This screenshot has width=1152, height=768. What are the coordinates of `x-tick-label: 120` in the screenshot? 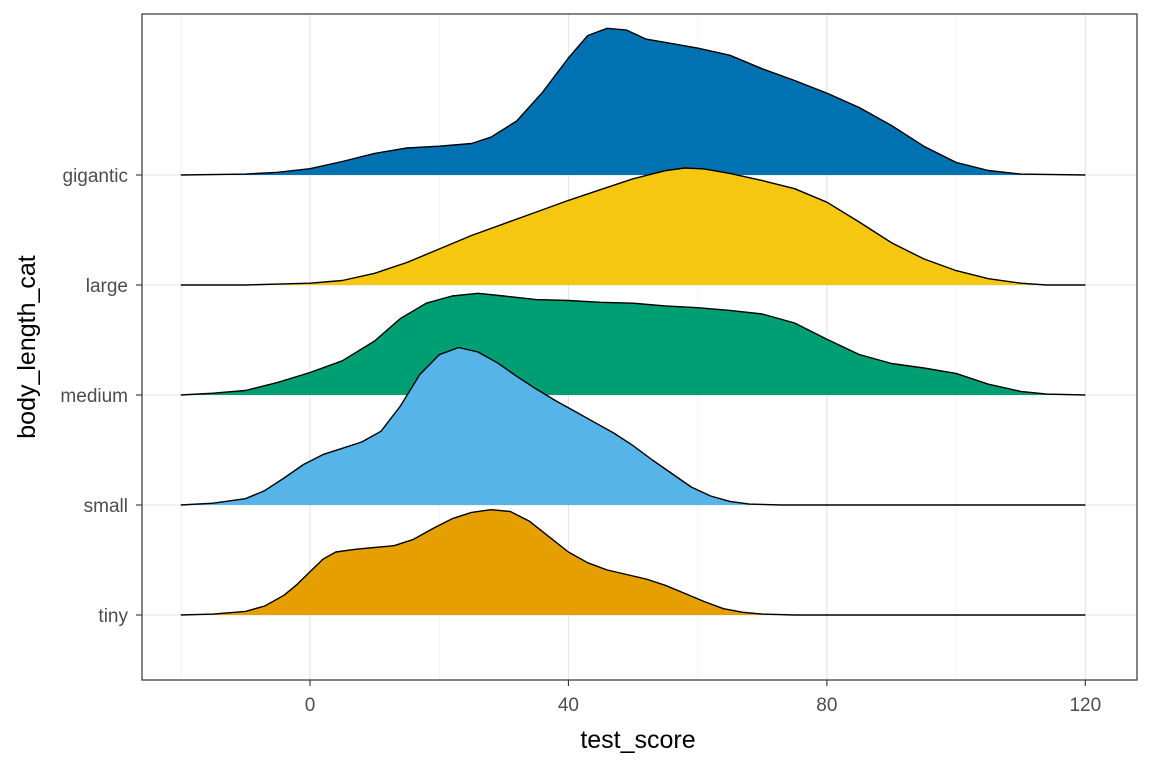 It's located at (1085, 705).